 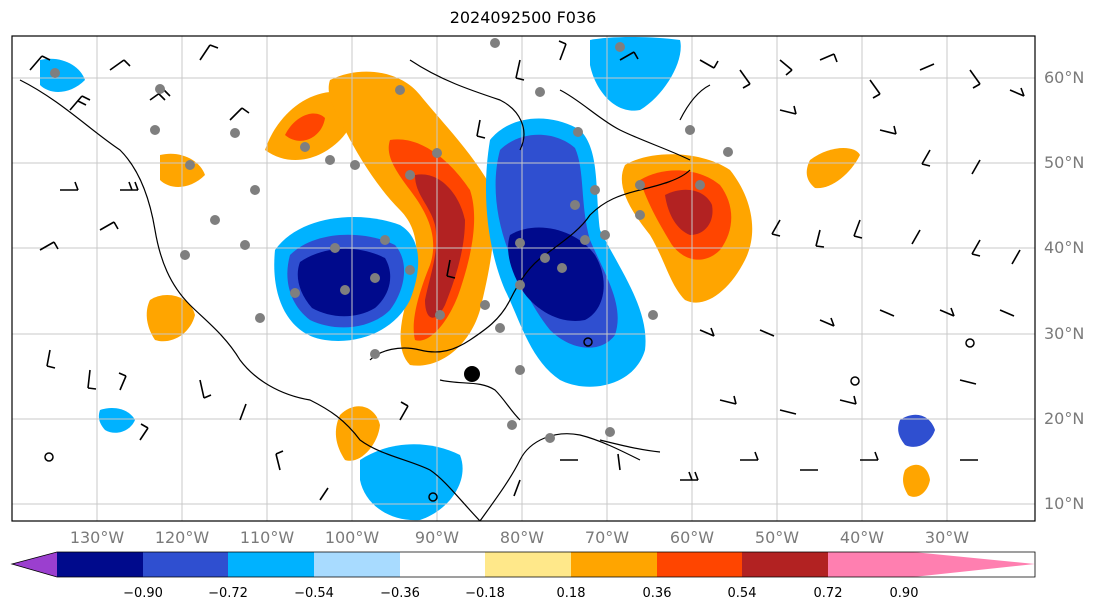 What do you see at coordinates (777, 537) in the screenshot?
I see `lon-label-50w: 50°W` at bounding box center [777, 537].